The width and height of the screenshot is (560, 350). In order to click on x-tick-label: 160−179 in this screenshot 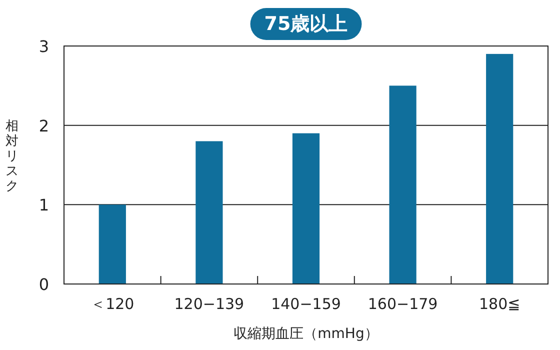, I will do `click(403, 304)`.